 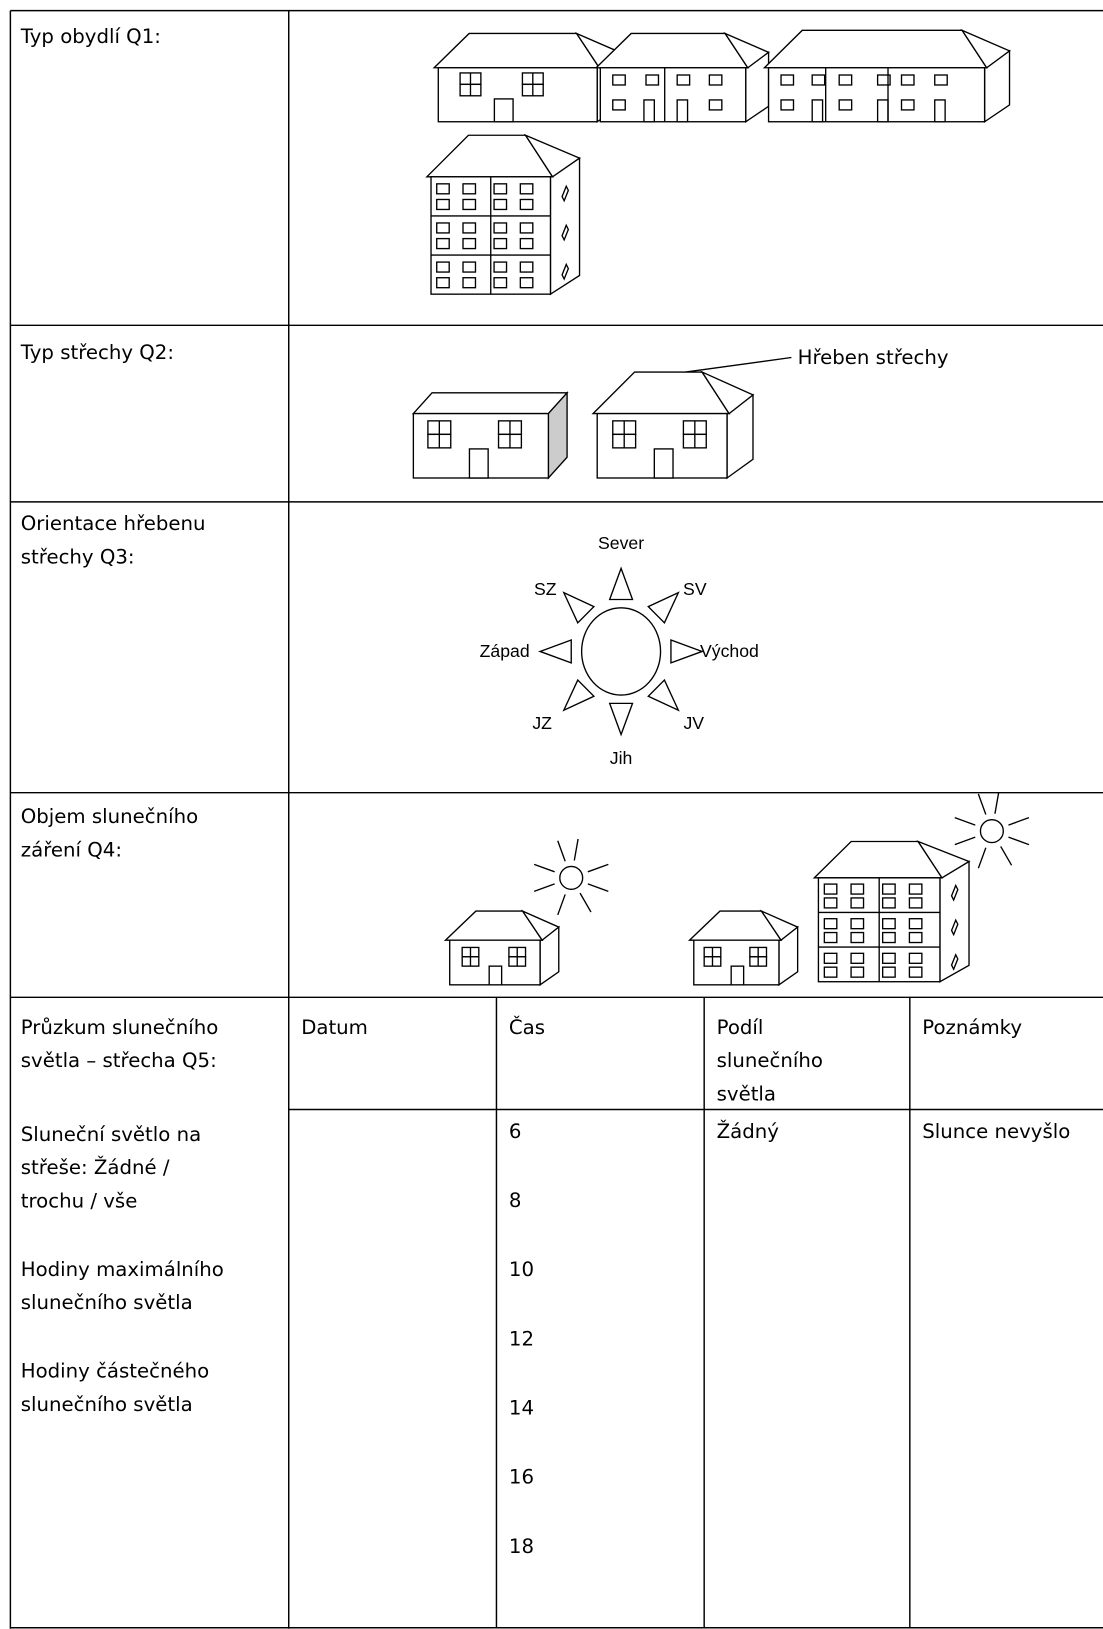 What do you see at coordinates (95, 1167) in the screenshot?
I see `note: střeše: Žádné /` at bounding box center [95, 1167].